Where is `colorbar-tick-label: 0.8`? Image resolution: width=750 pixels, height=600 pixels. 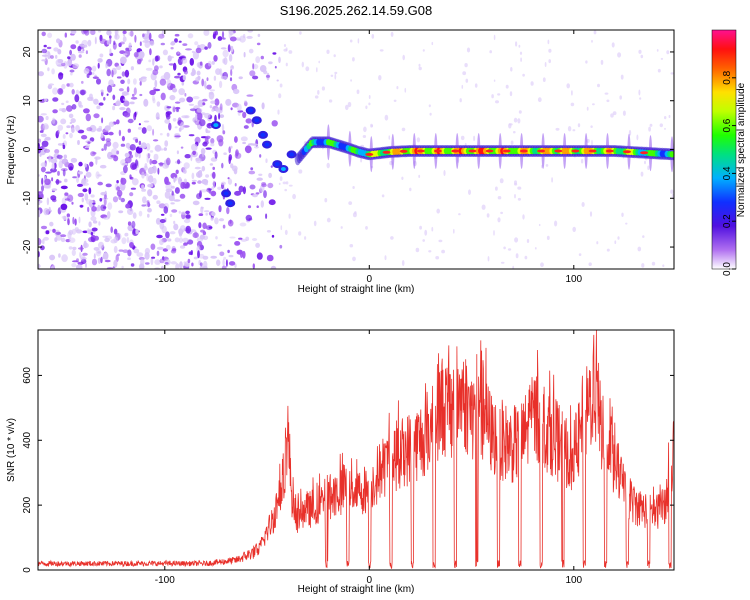
colorbar-tick-label: 0.8 is located at coordinates (727, 77).